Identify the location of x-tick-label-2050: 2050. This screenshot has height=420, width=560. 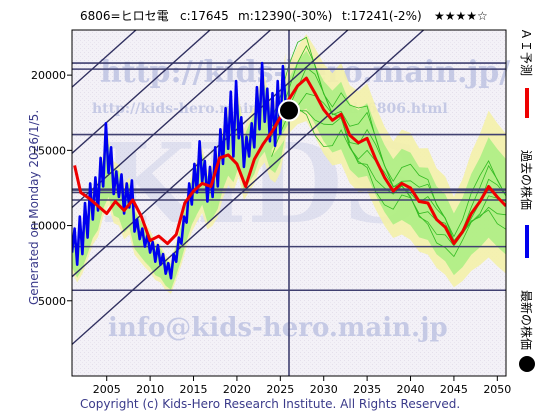
(497, 389).